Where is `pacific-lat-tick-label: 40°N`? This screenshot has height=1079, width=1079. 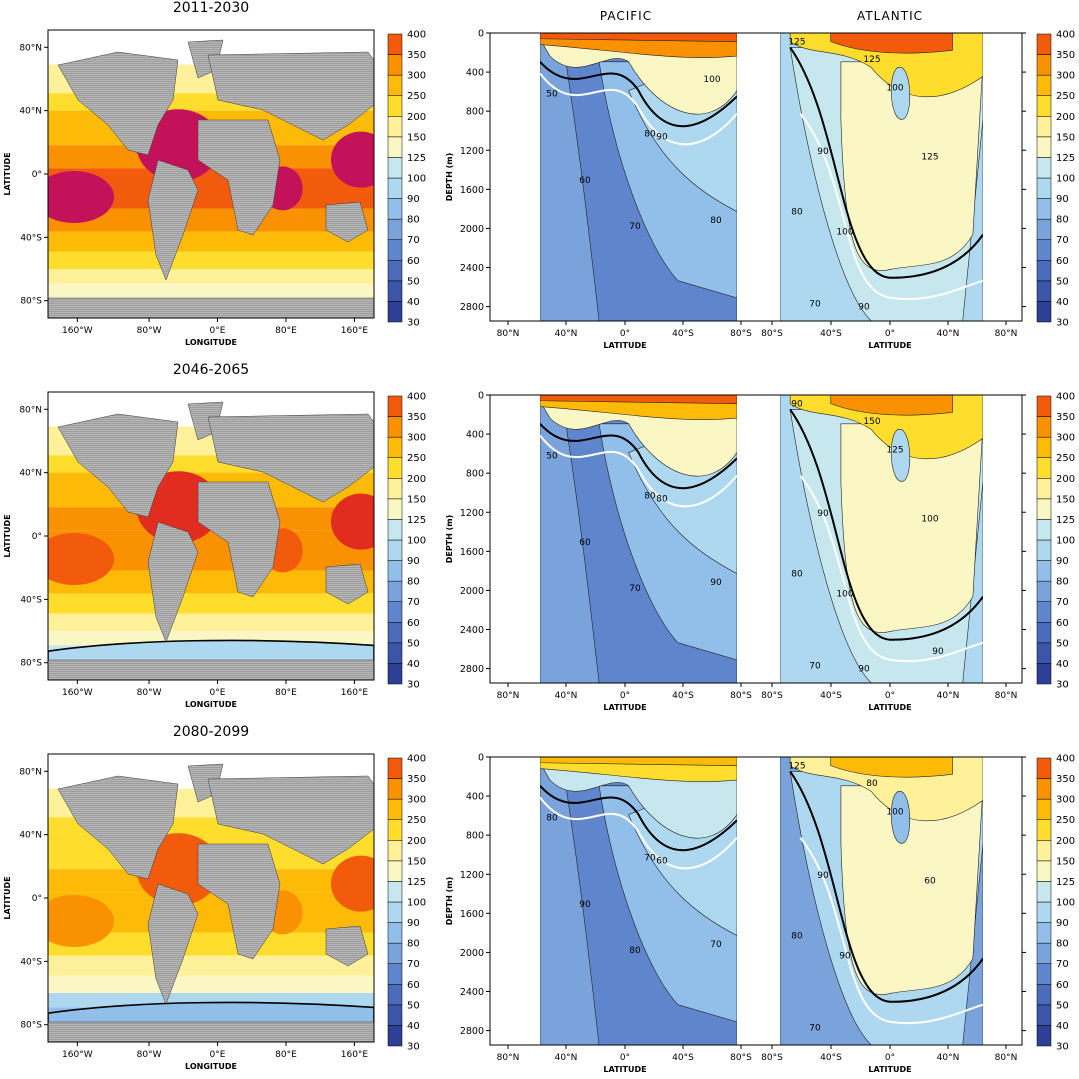 pacific-lat-tick-label: 40°N is located at coordinates (566, 334).